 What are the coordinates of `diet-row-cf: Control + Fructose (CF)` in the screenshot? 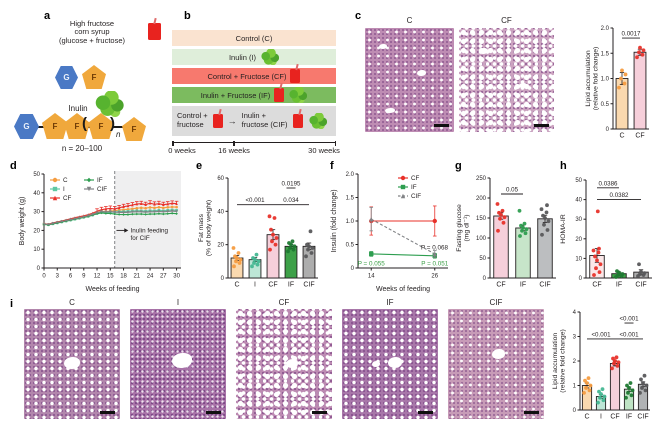 It's located at (254, 76).